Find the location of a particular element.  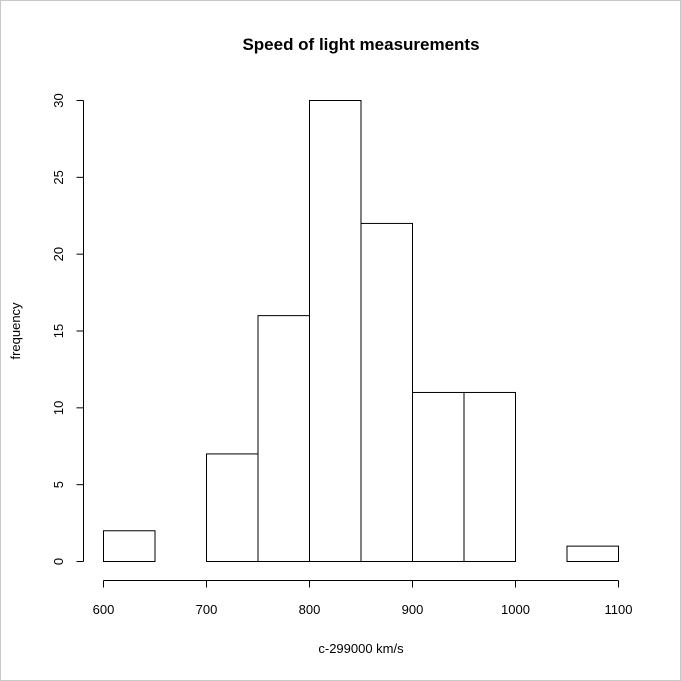

y-tick-label: 5 is located at coordinates (58, 484).